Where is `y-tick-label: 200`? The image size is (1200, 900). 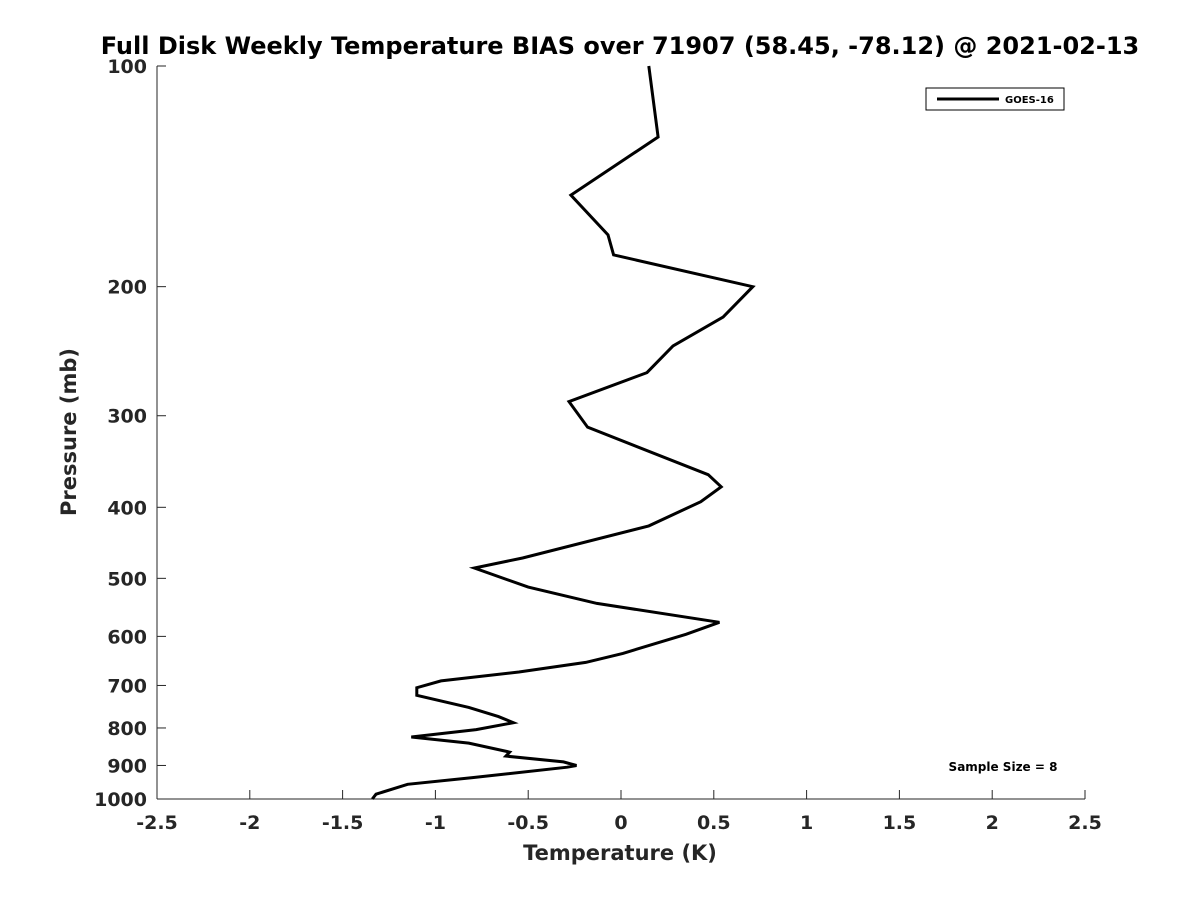
y-tick-label: 200 is located at coordinates (127, 288).